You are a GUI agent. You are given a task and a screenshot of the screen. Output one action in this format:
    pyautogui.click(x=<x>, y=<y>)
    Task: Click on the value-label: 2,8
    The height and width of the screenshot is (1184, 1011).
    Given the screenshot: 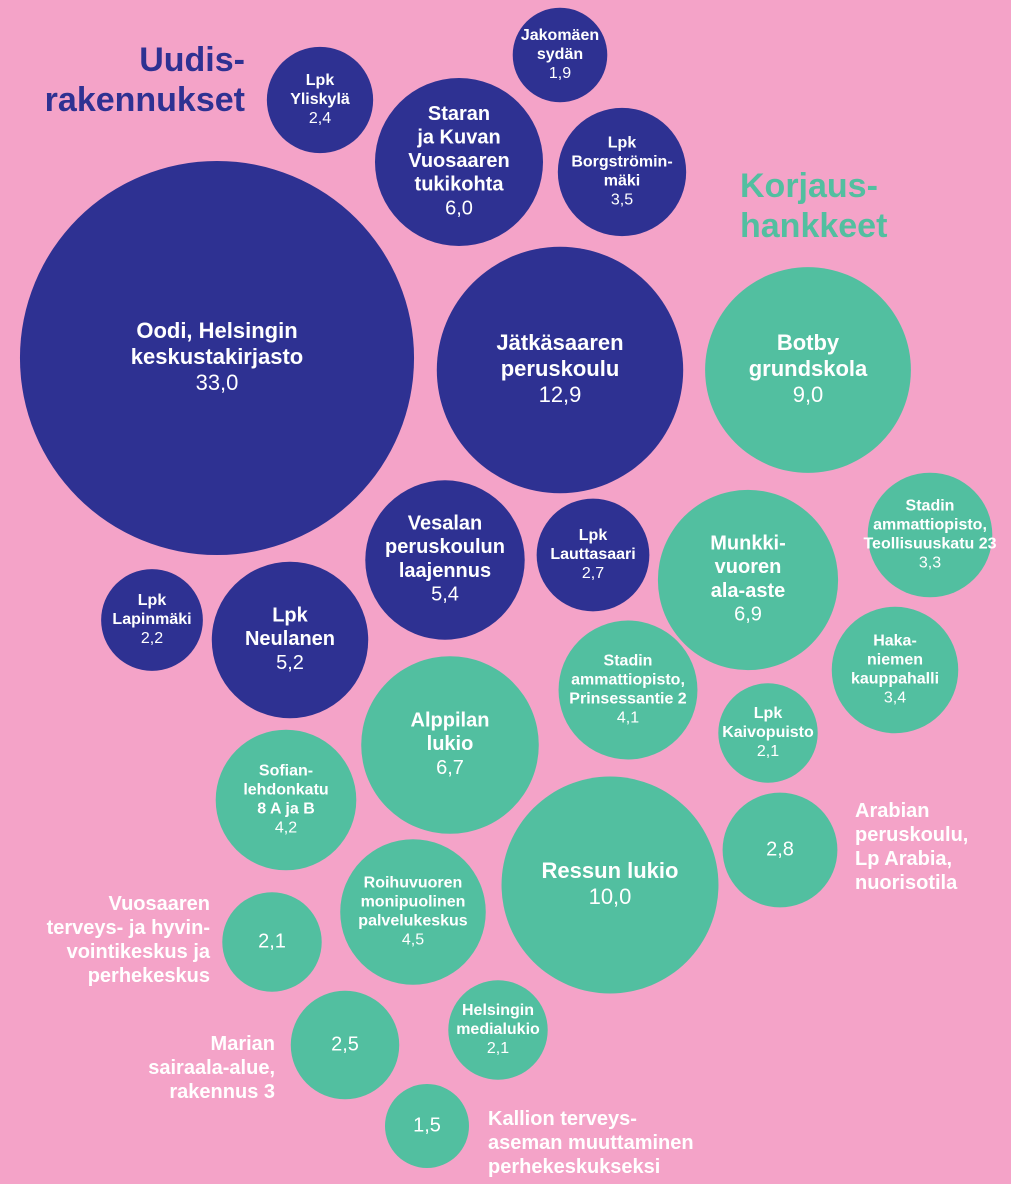 What is the action you would take?
    pyautogui.click(x=780, y=849)
    